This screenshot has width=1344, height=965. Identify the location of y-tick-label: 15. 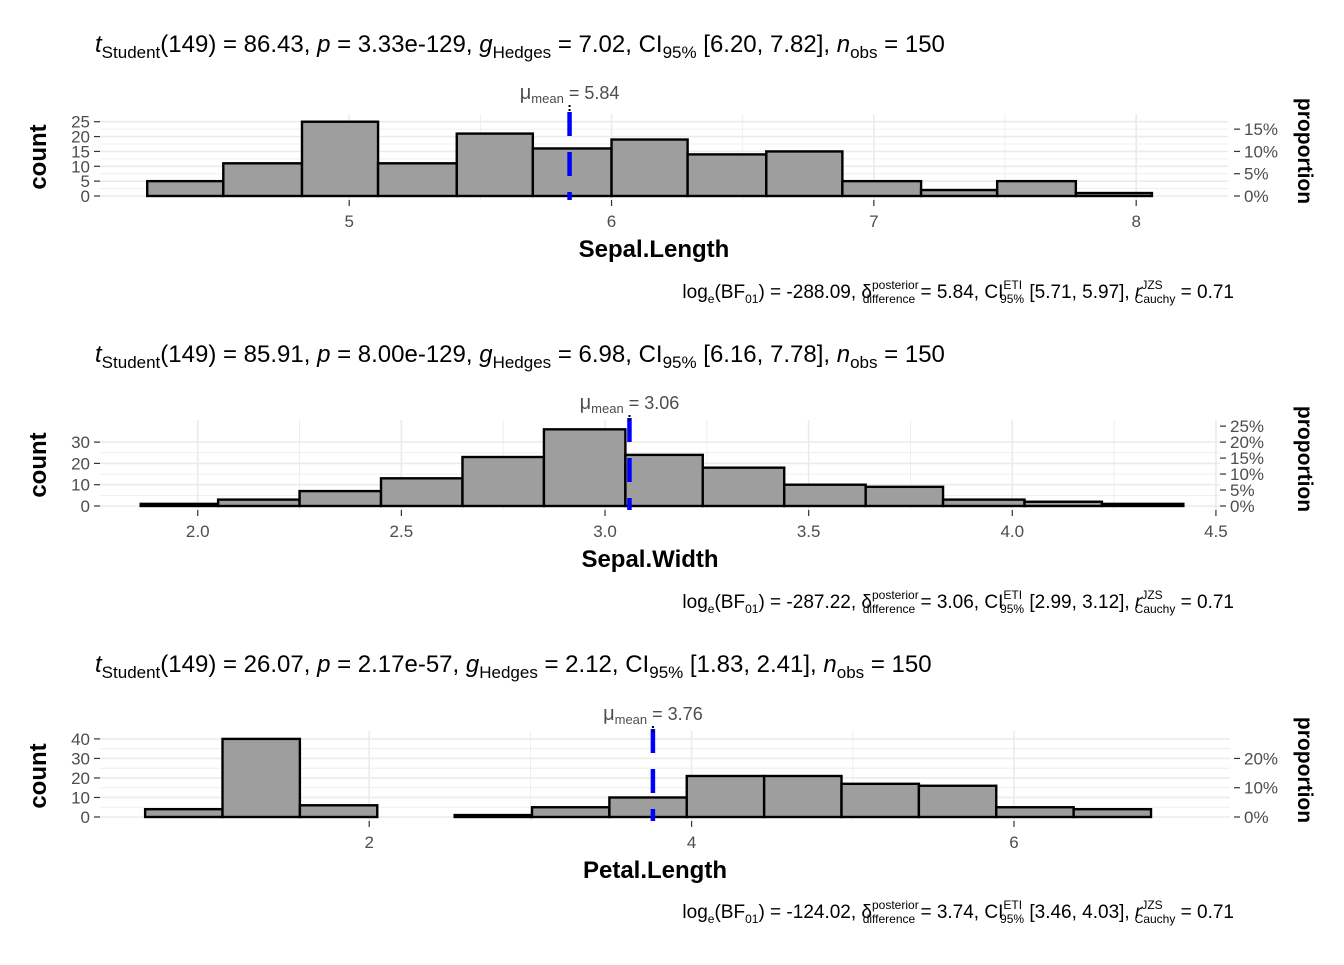
(80, 151).